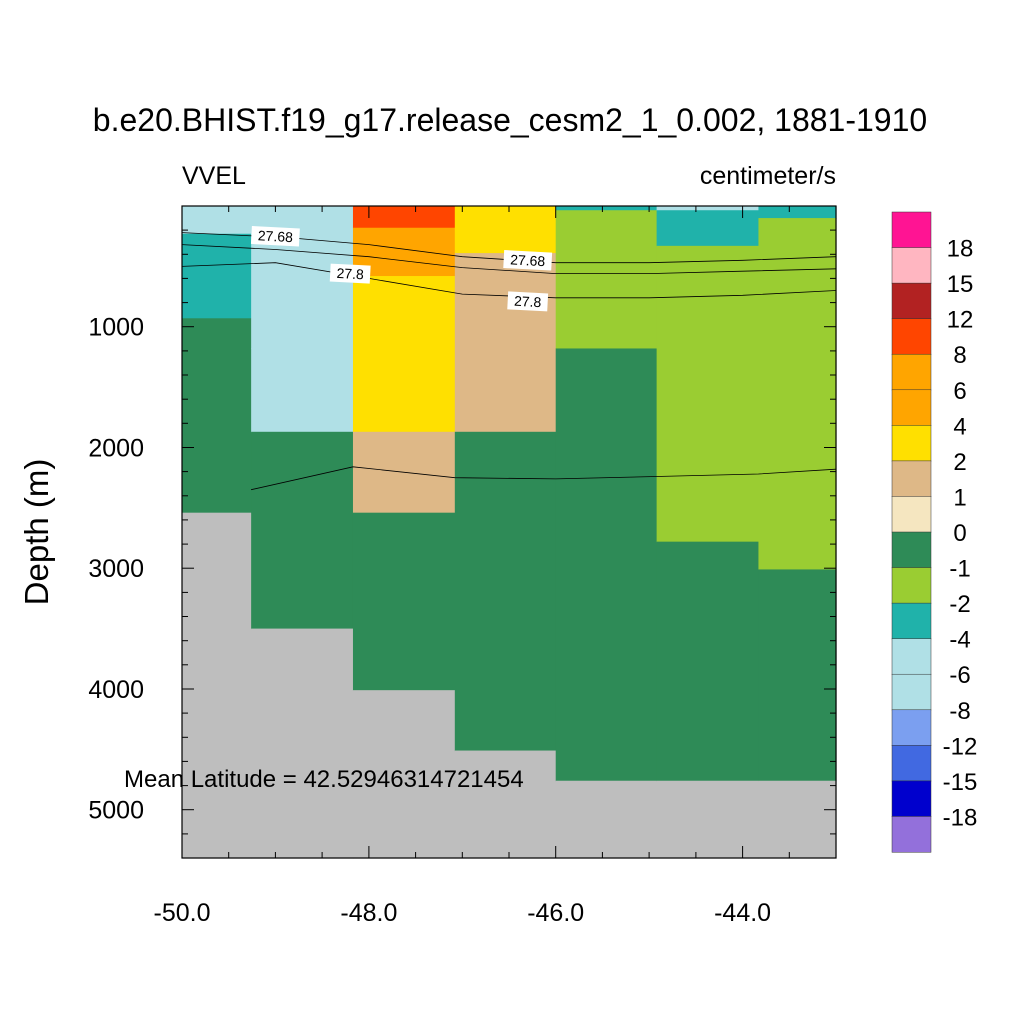 This screenshot has height=1024, width=1024. What do you see at coordinates (116, 449) in the screenshot?
I see `y-tick-label: 2000` at bounding box center [116, 449].